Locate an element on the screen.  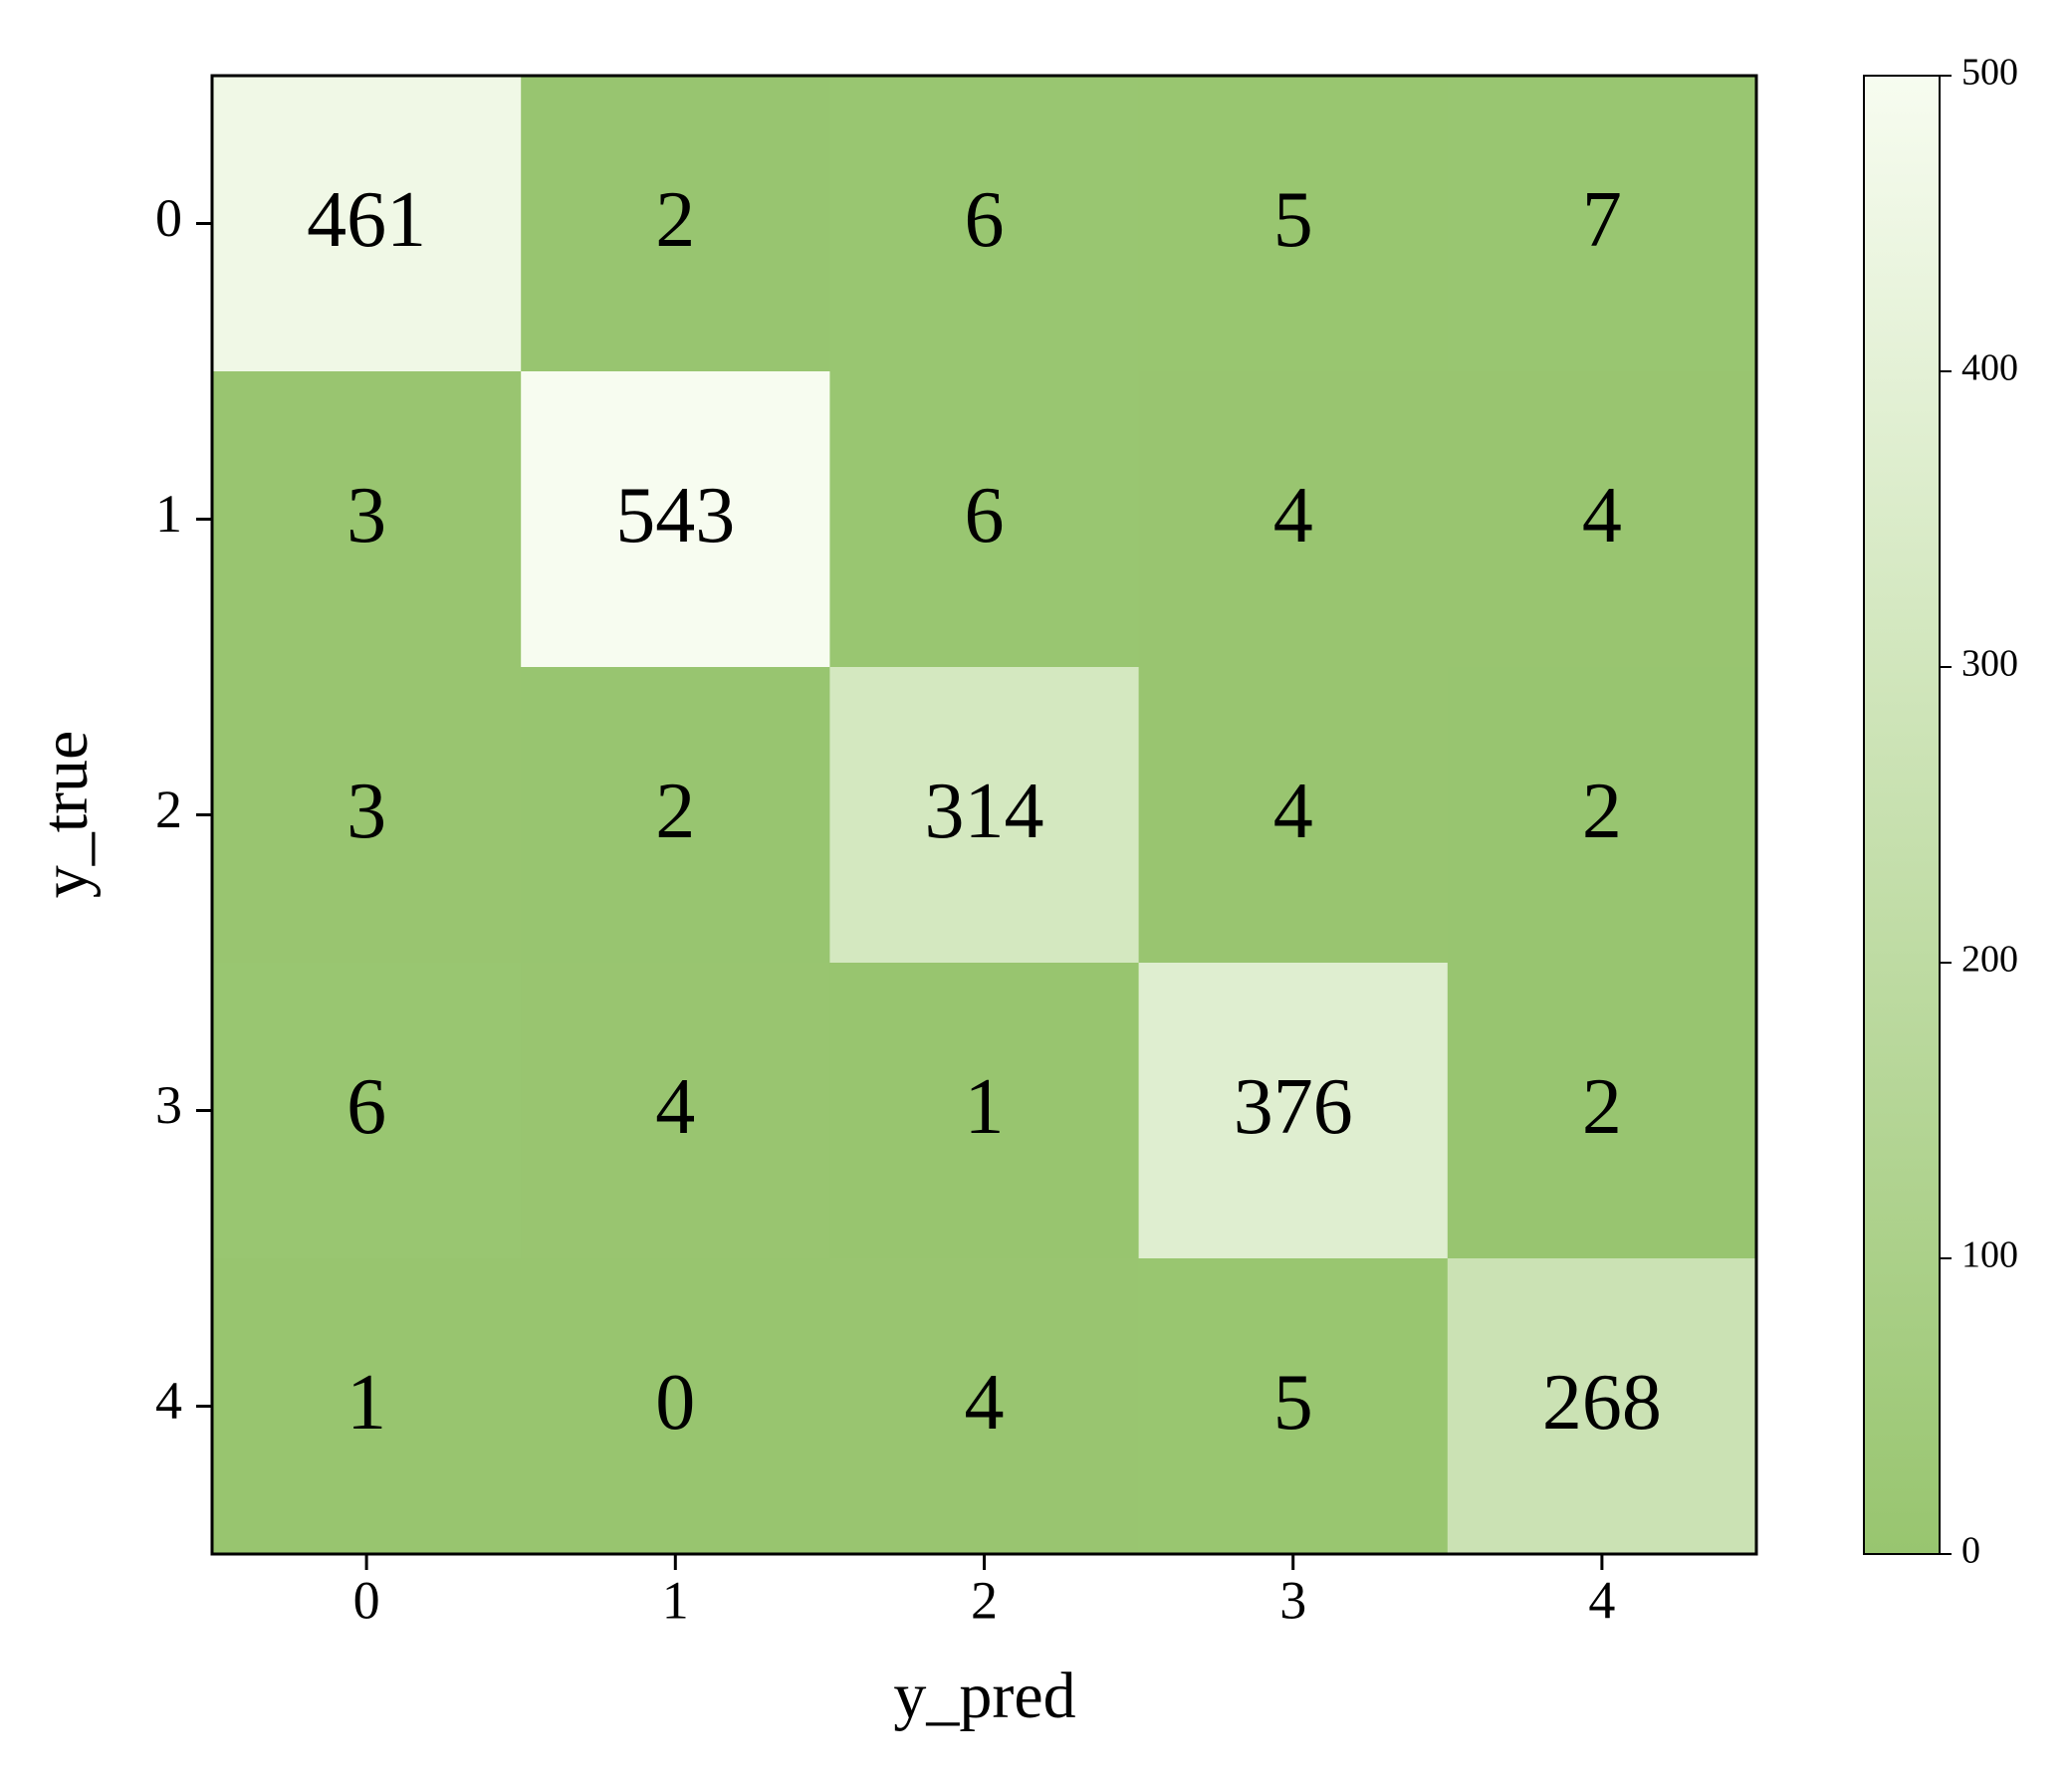
cell-label: 461 is located at coordinates (366, 220).